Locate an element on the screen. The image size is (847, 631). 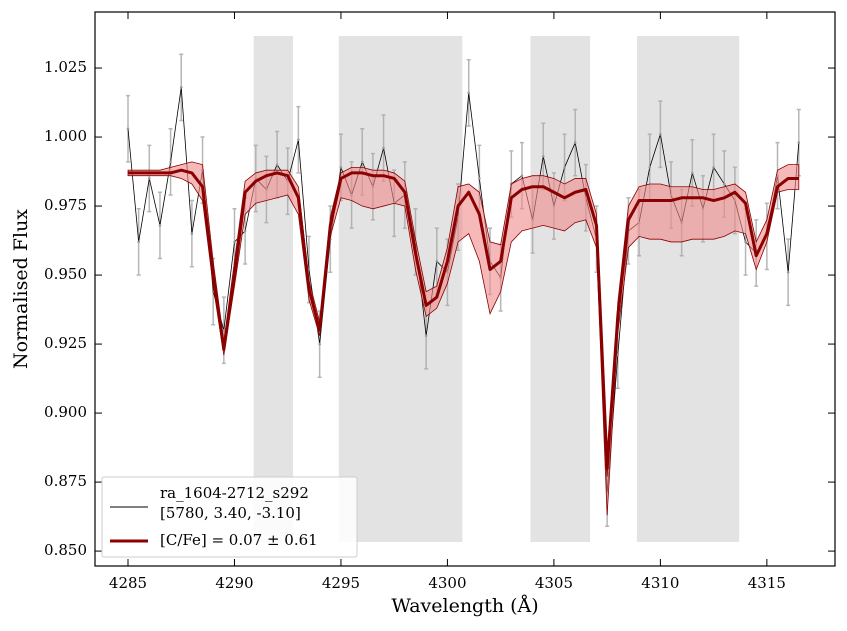
y-tick-label: 0.975 is located at coordinates (65, 205).